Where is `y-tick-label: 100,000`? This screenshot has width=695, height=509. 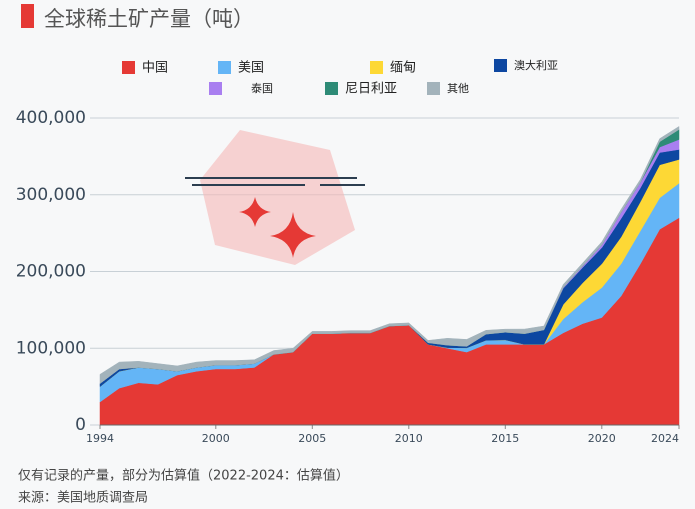
y-tick-label: 100,000 is located at coordinates (51, 348).